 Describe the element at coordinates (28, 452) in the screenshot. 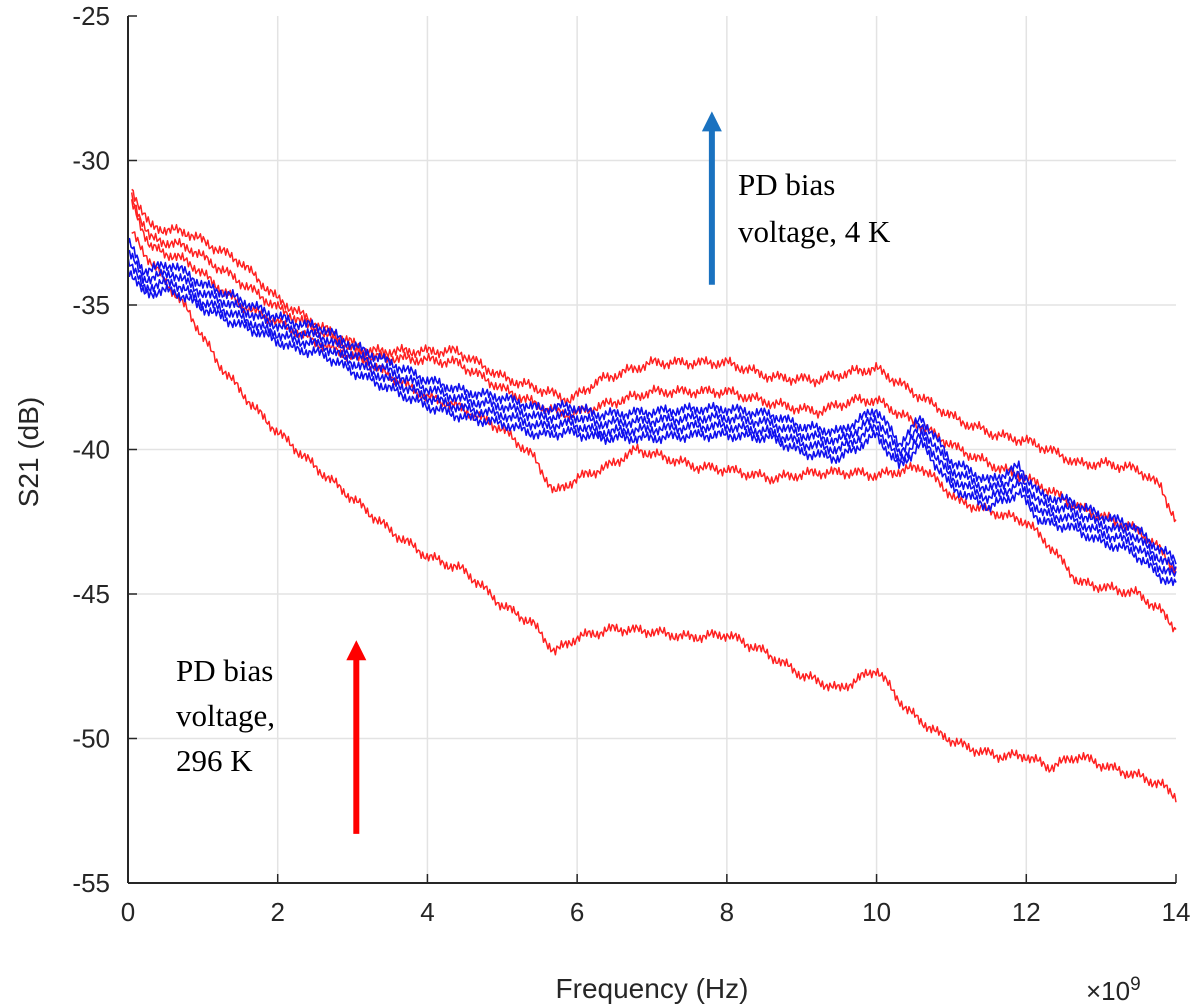

I see `y-axis-label: S21 (dB)` at that location.